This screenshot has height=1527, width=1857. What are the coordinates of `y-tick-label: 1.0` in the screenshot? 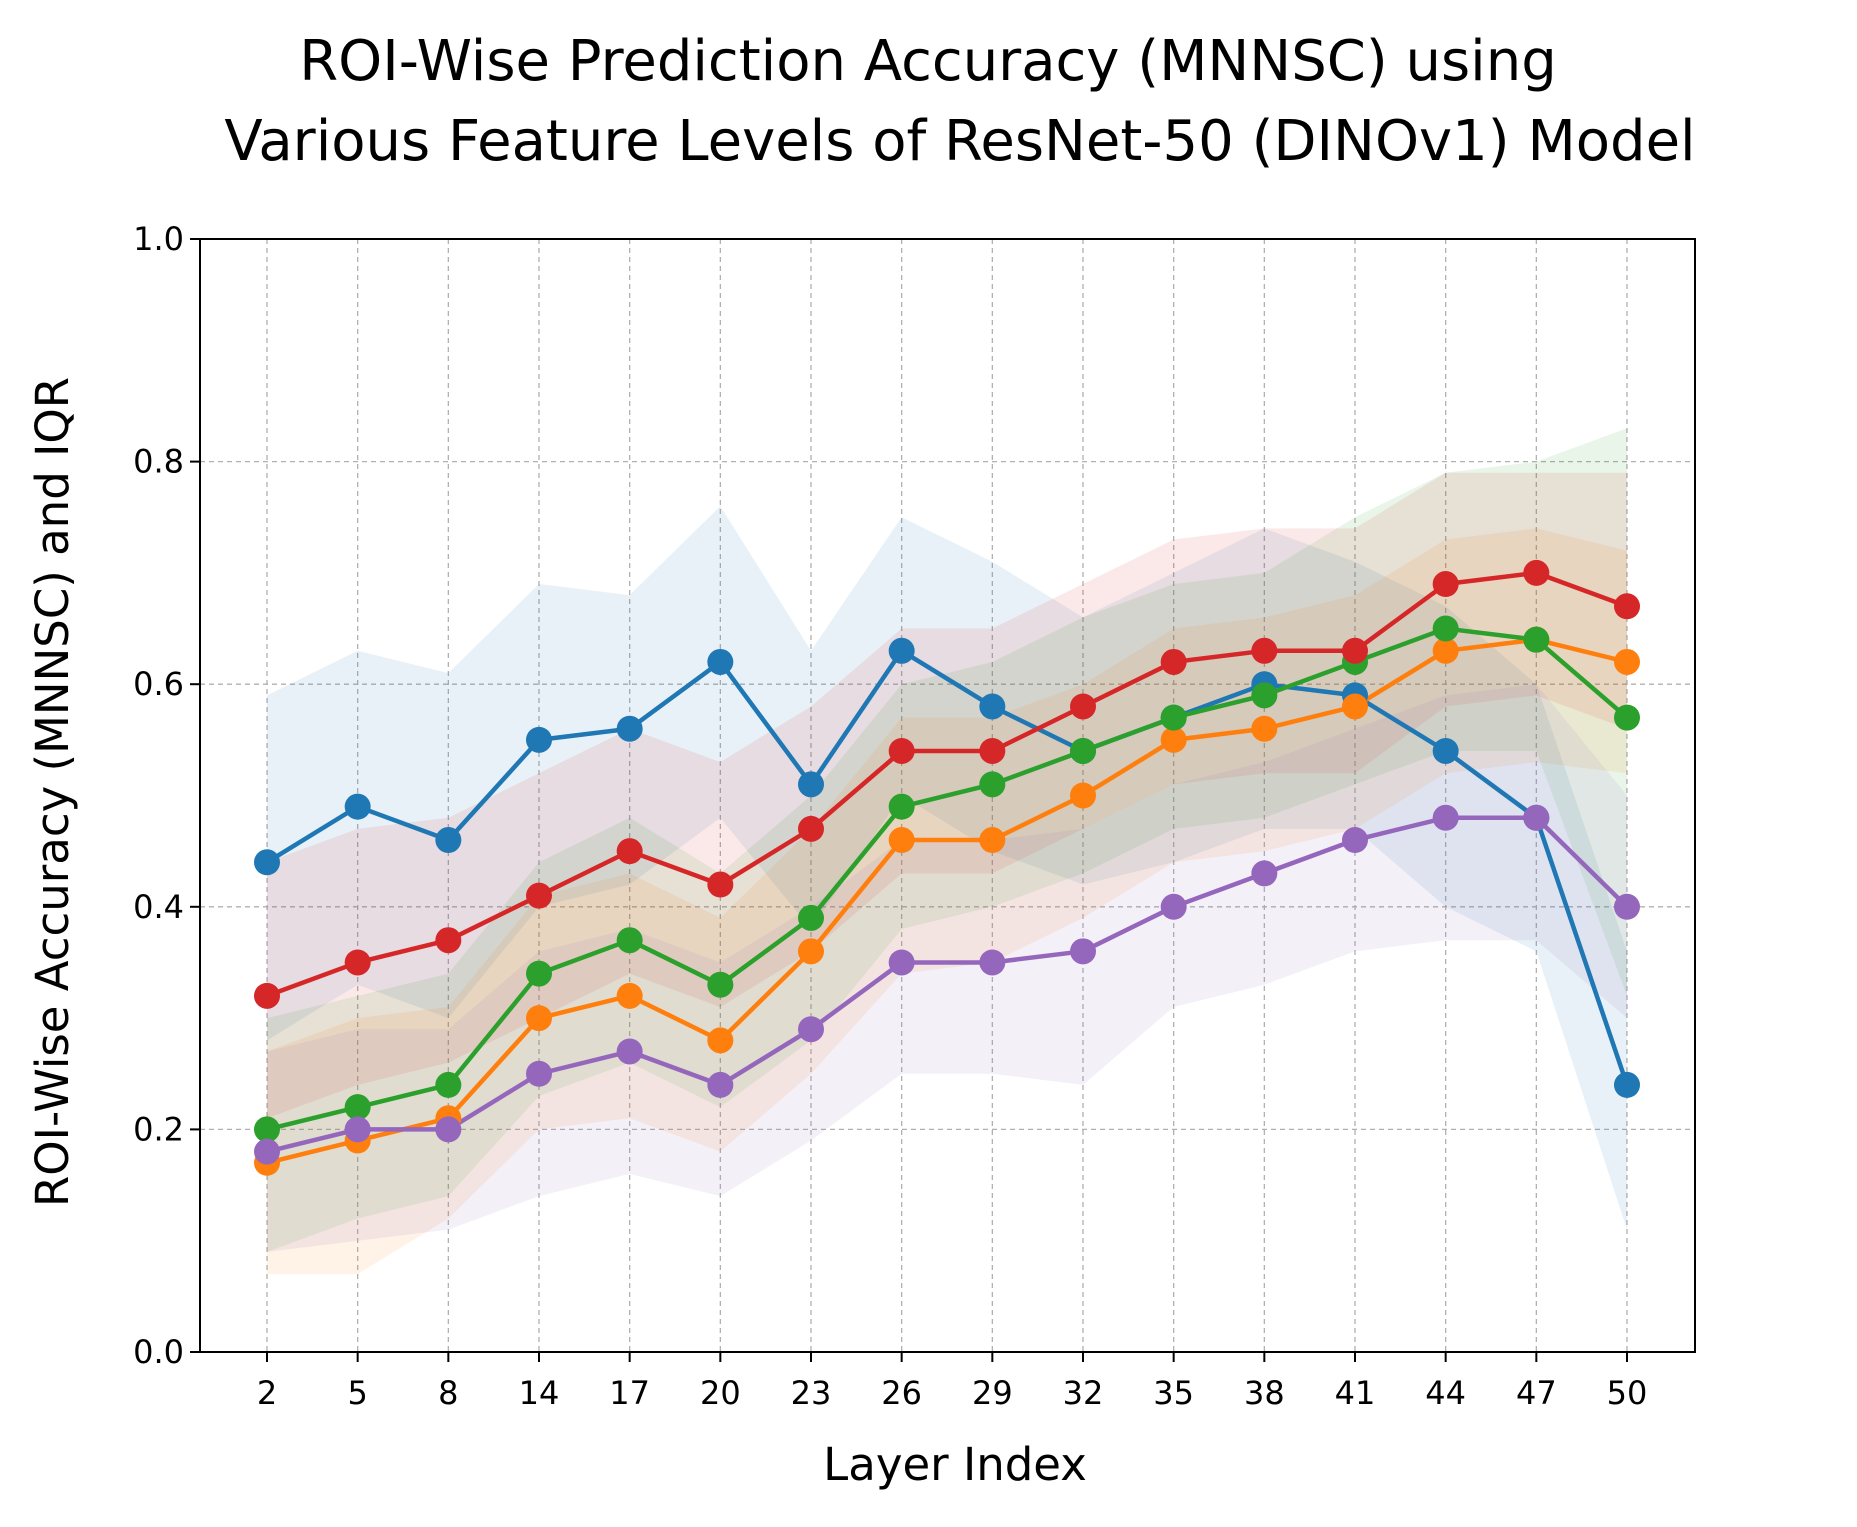 It's located at (158, 239).